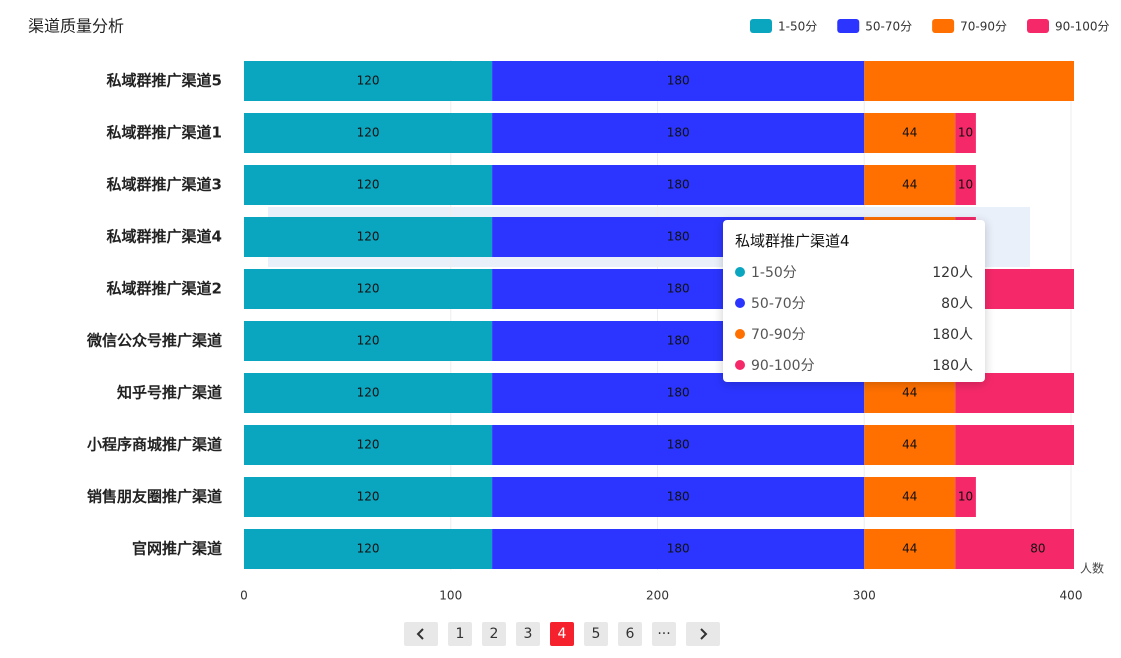 Image resolution: width=1121 pixels, height=658 pixels. I want to click on axis-unit: 人数, so click(1092, 568).